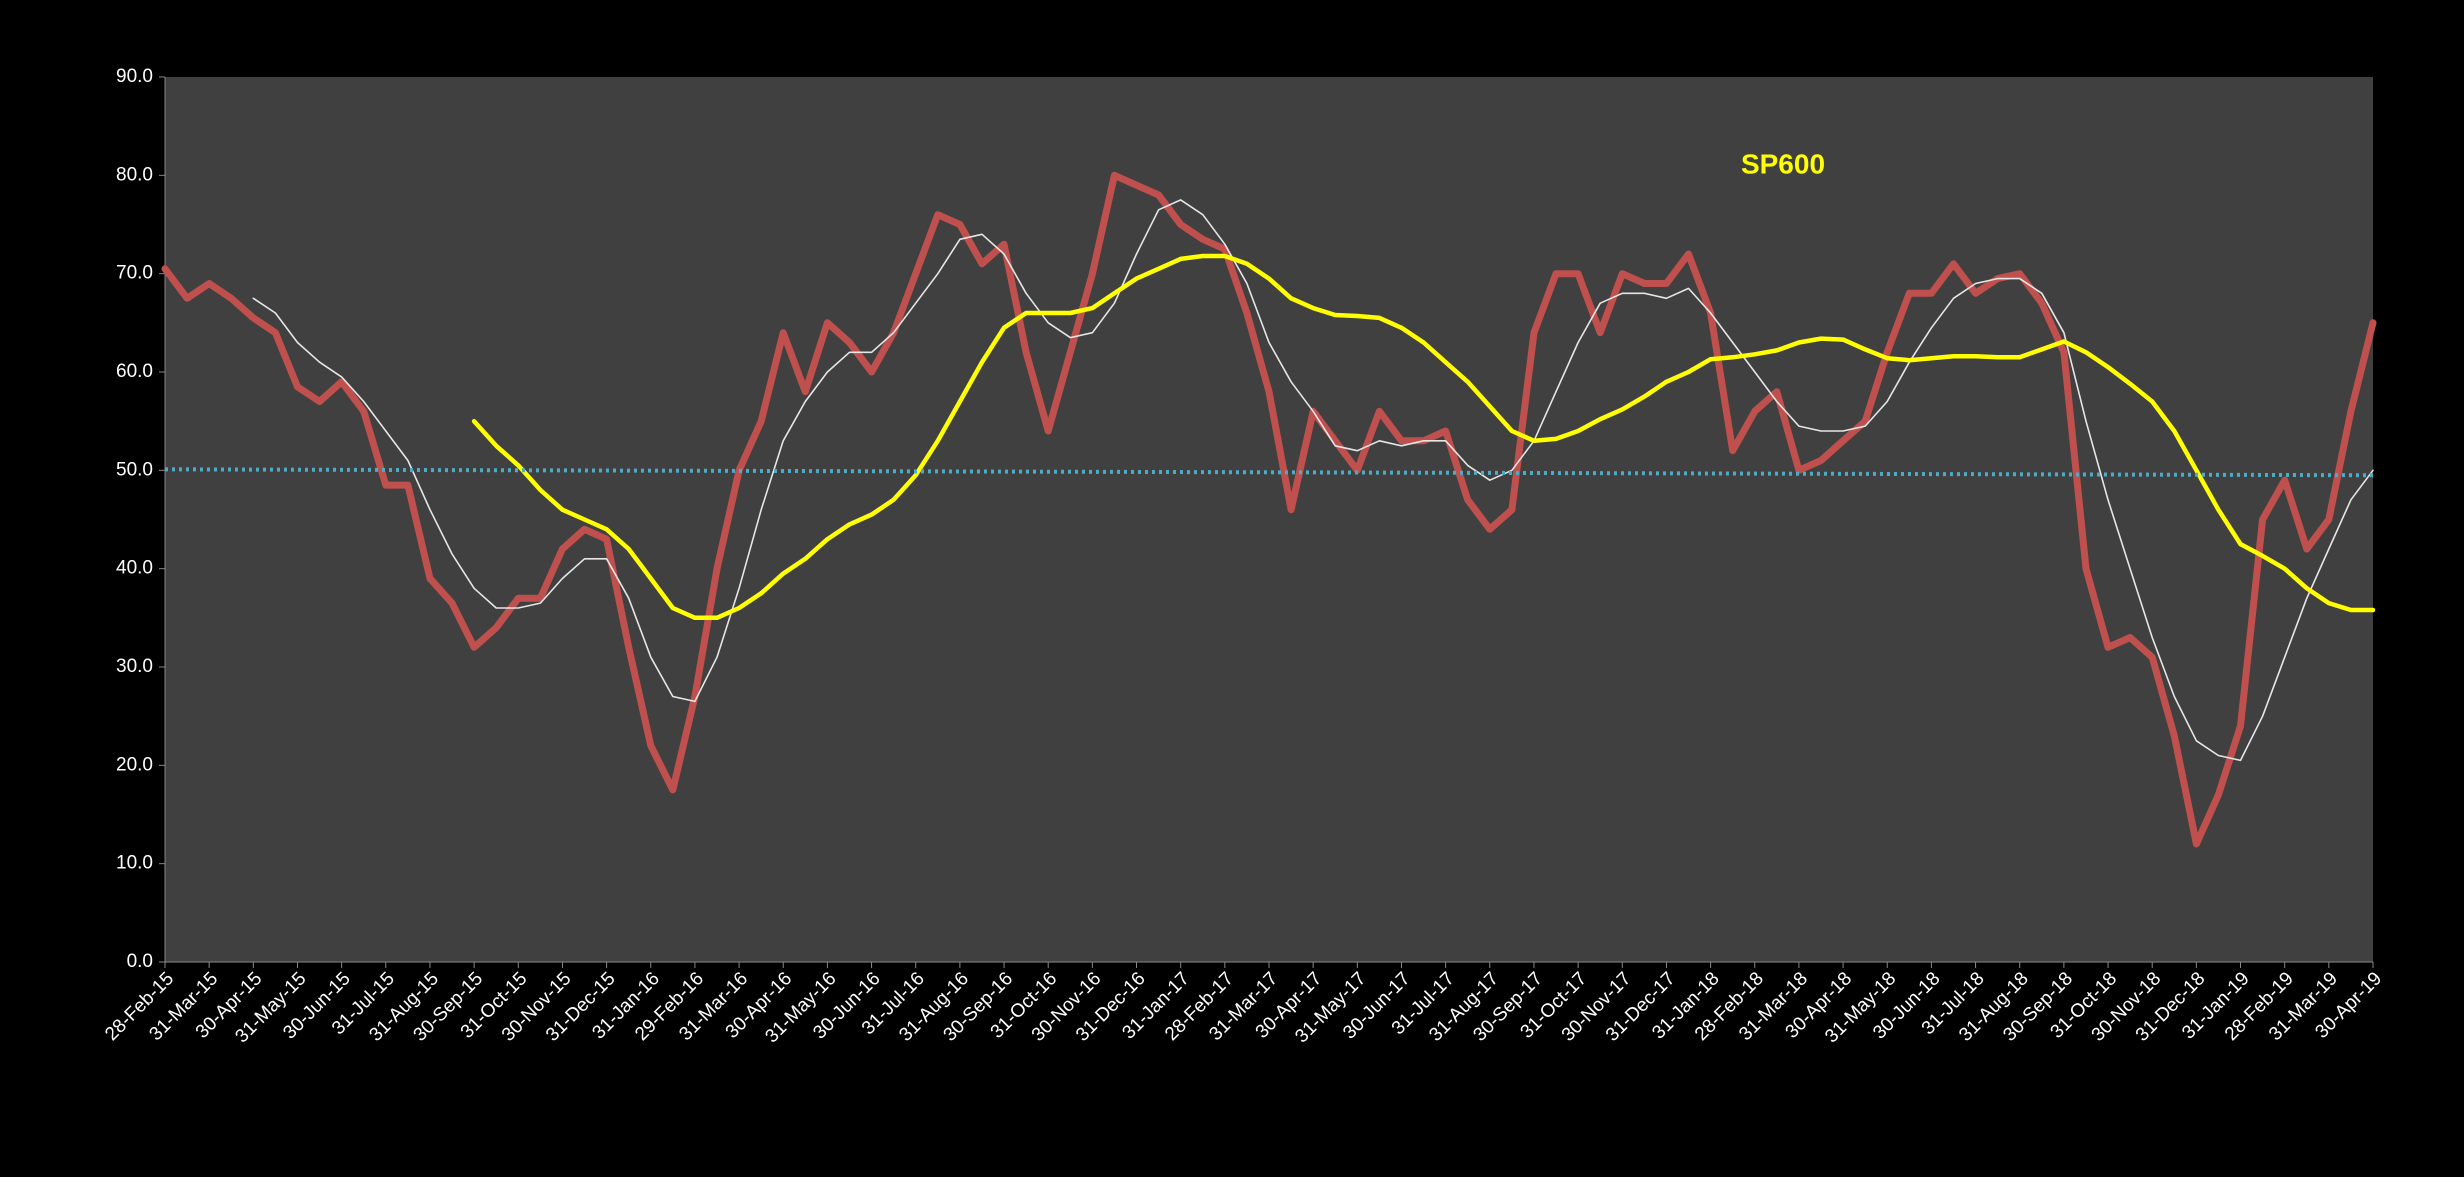 This screenshot has width=2464, height=1177. What do you see at coordinates (134, 371) in the screenshot?
I see `y-tick-label: 60.0` at bounding box center [134, 371].